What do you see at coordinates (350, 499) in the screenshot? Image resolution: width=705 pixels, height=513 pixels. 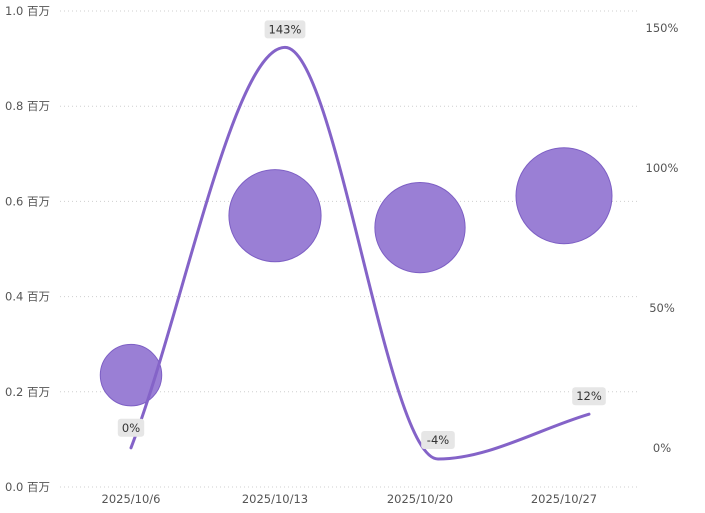 I see `x-axis: 2025/10/6 2025/10/13 2025/10/20 2025/10/27` at bounding box center [350, 499].